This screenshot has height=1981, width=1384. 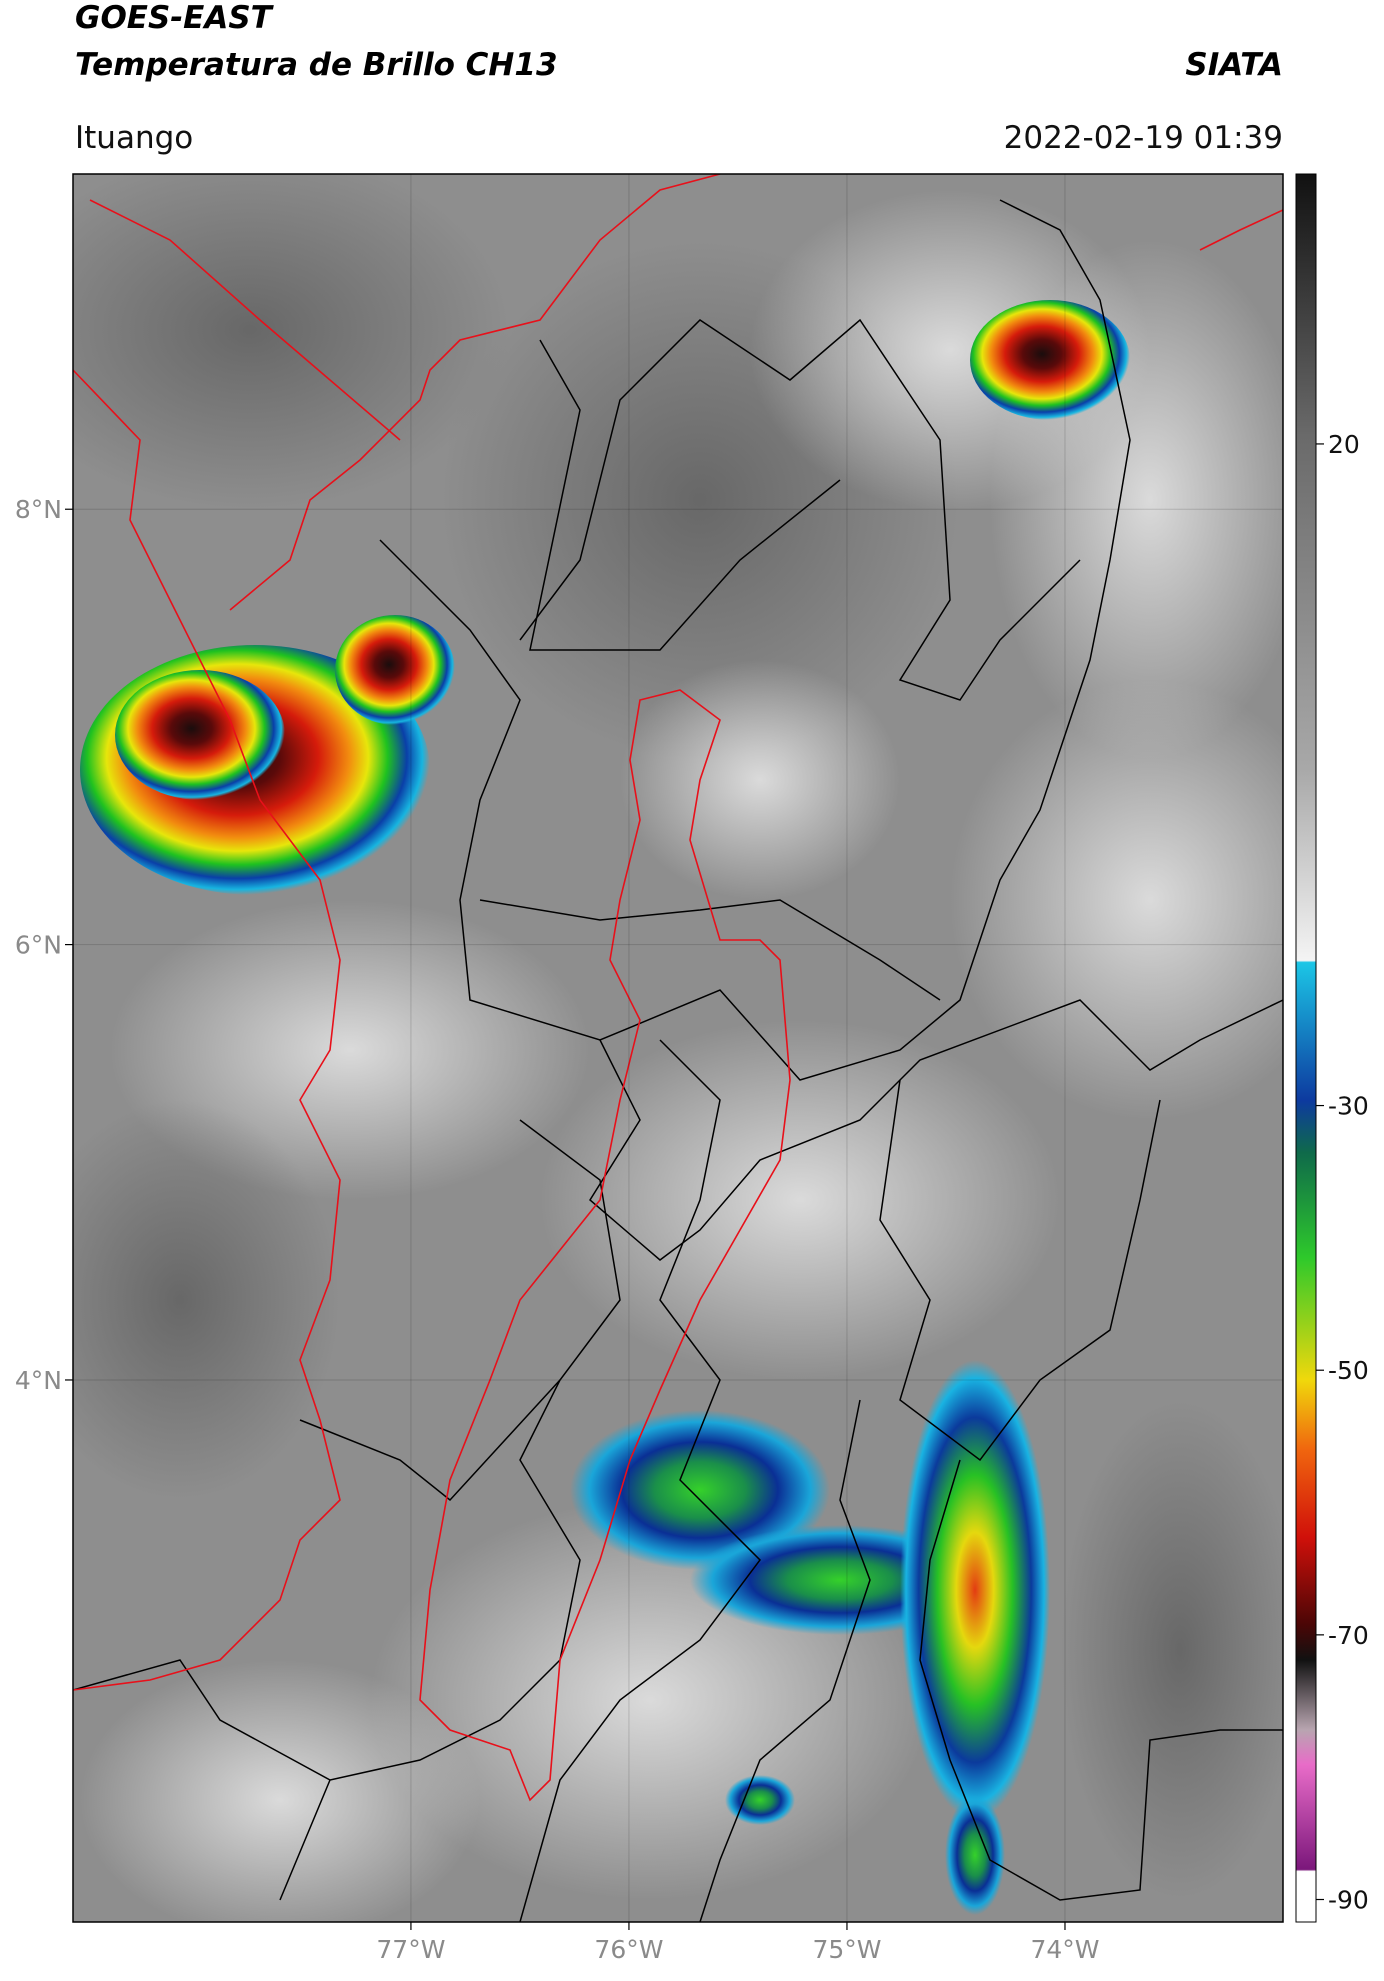 What do you see at coordinates (175, 18) in the screenshot?
I see `title: GOES-EAST` at bounding box center [175, 18].